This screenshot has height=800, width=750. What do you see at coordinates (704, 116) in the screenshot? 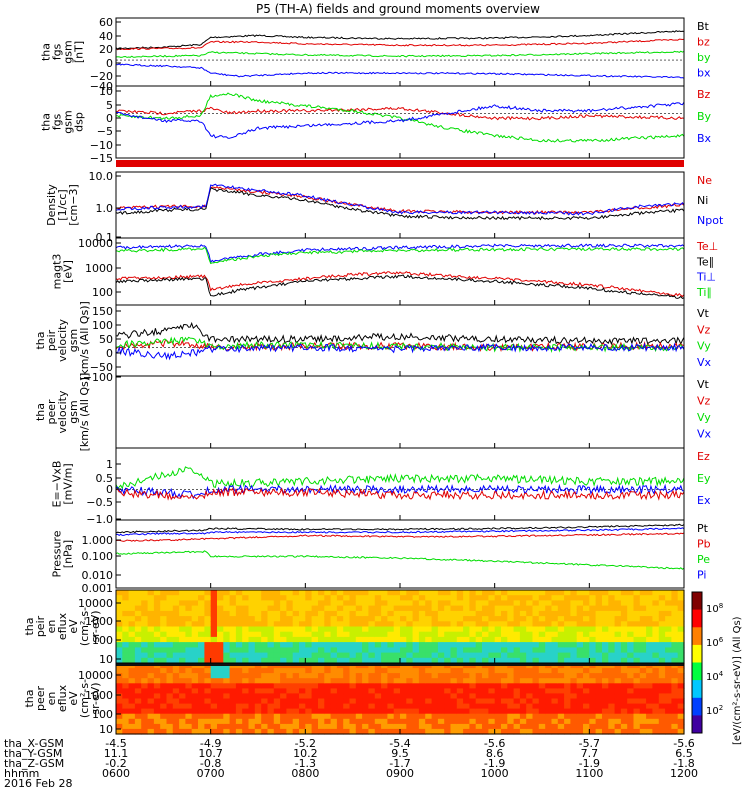
I see `legend-entry-By: By` at bounding box center [704, 116].